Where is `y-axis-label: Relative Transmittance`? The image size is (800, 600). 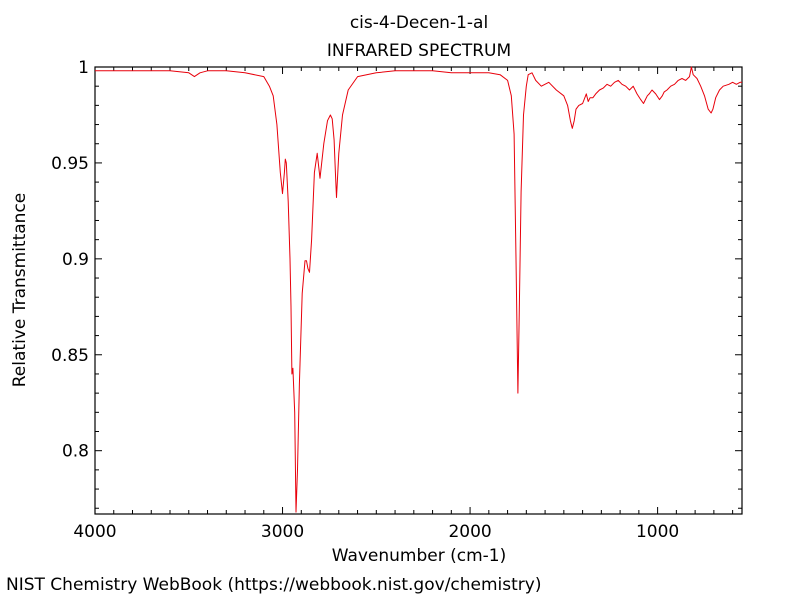
y-axis-label: Relative Transmittance is located at coordinates (20, 290).